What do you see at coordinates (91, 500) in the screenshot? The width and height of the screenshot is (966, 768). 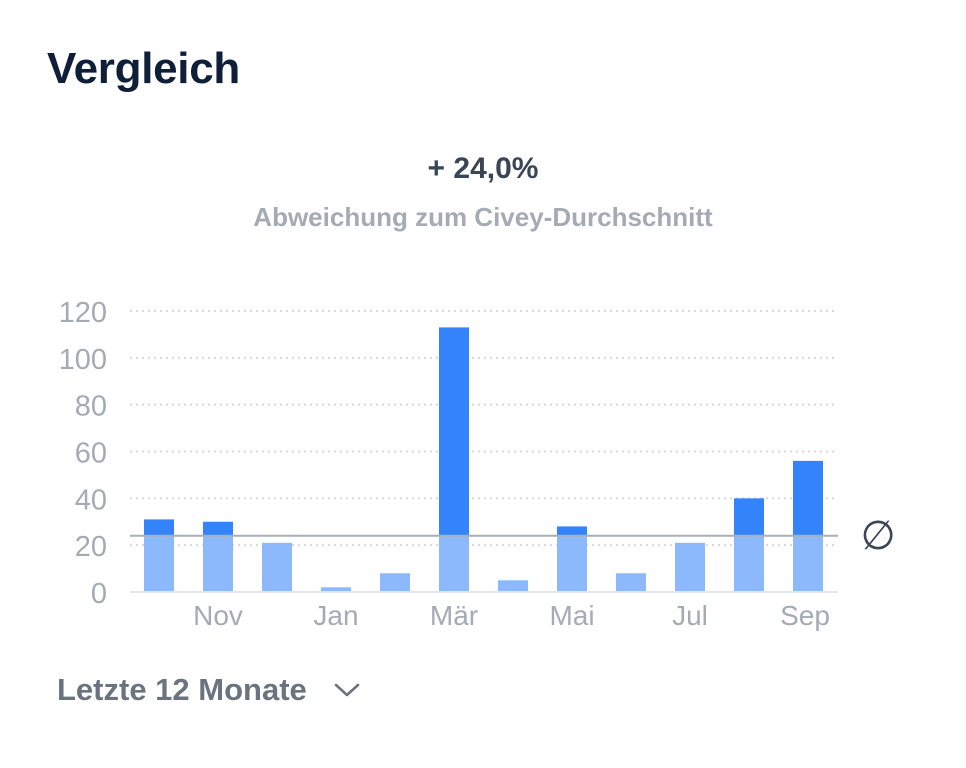 I see `y-tick-label: 40` at bounding box center [91, 500].